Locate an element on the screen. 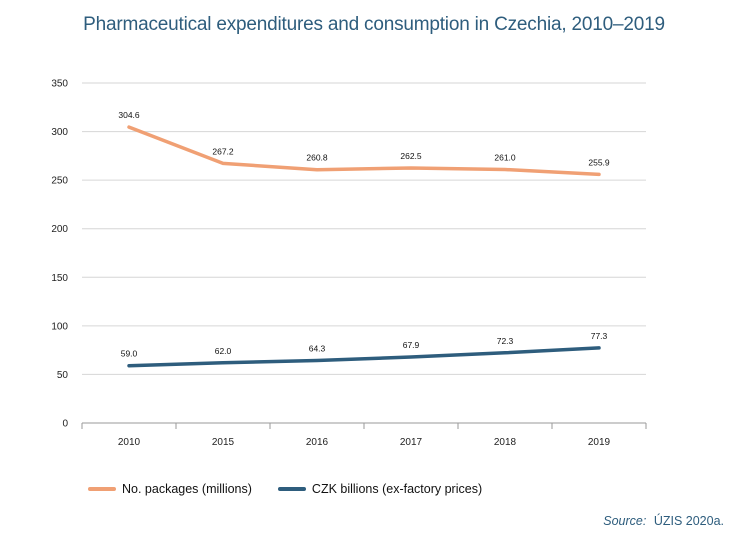 The width and height of the screenshot is (748, 548). x-tick-label-2019: 2019 is located at coordinates (599, 442).